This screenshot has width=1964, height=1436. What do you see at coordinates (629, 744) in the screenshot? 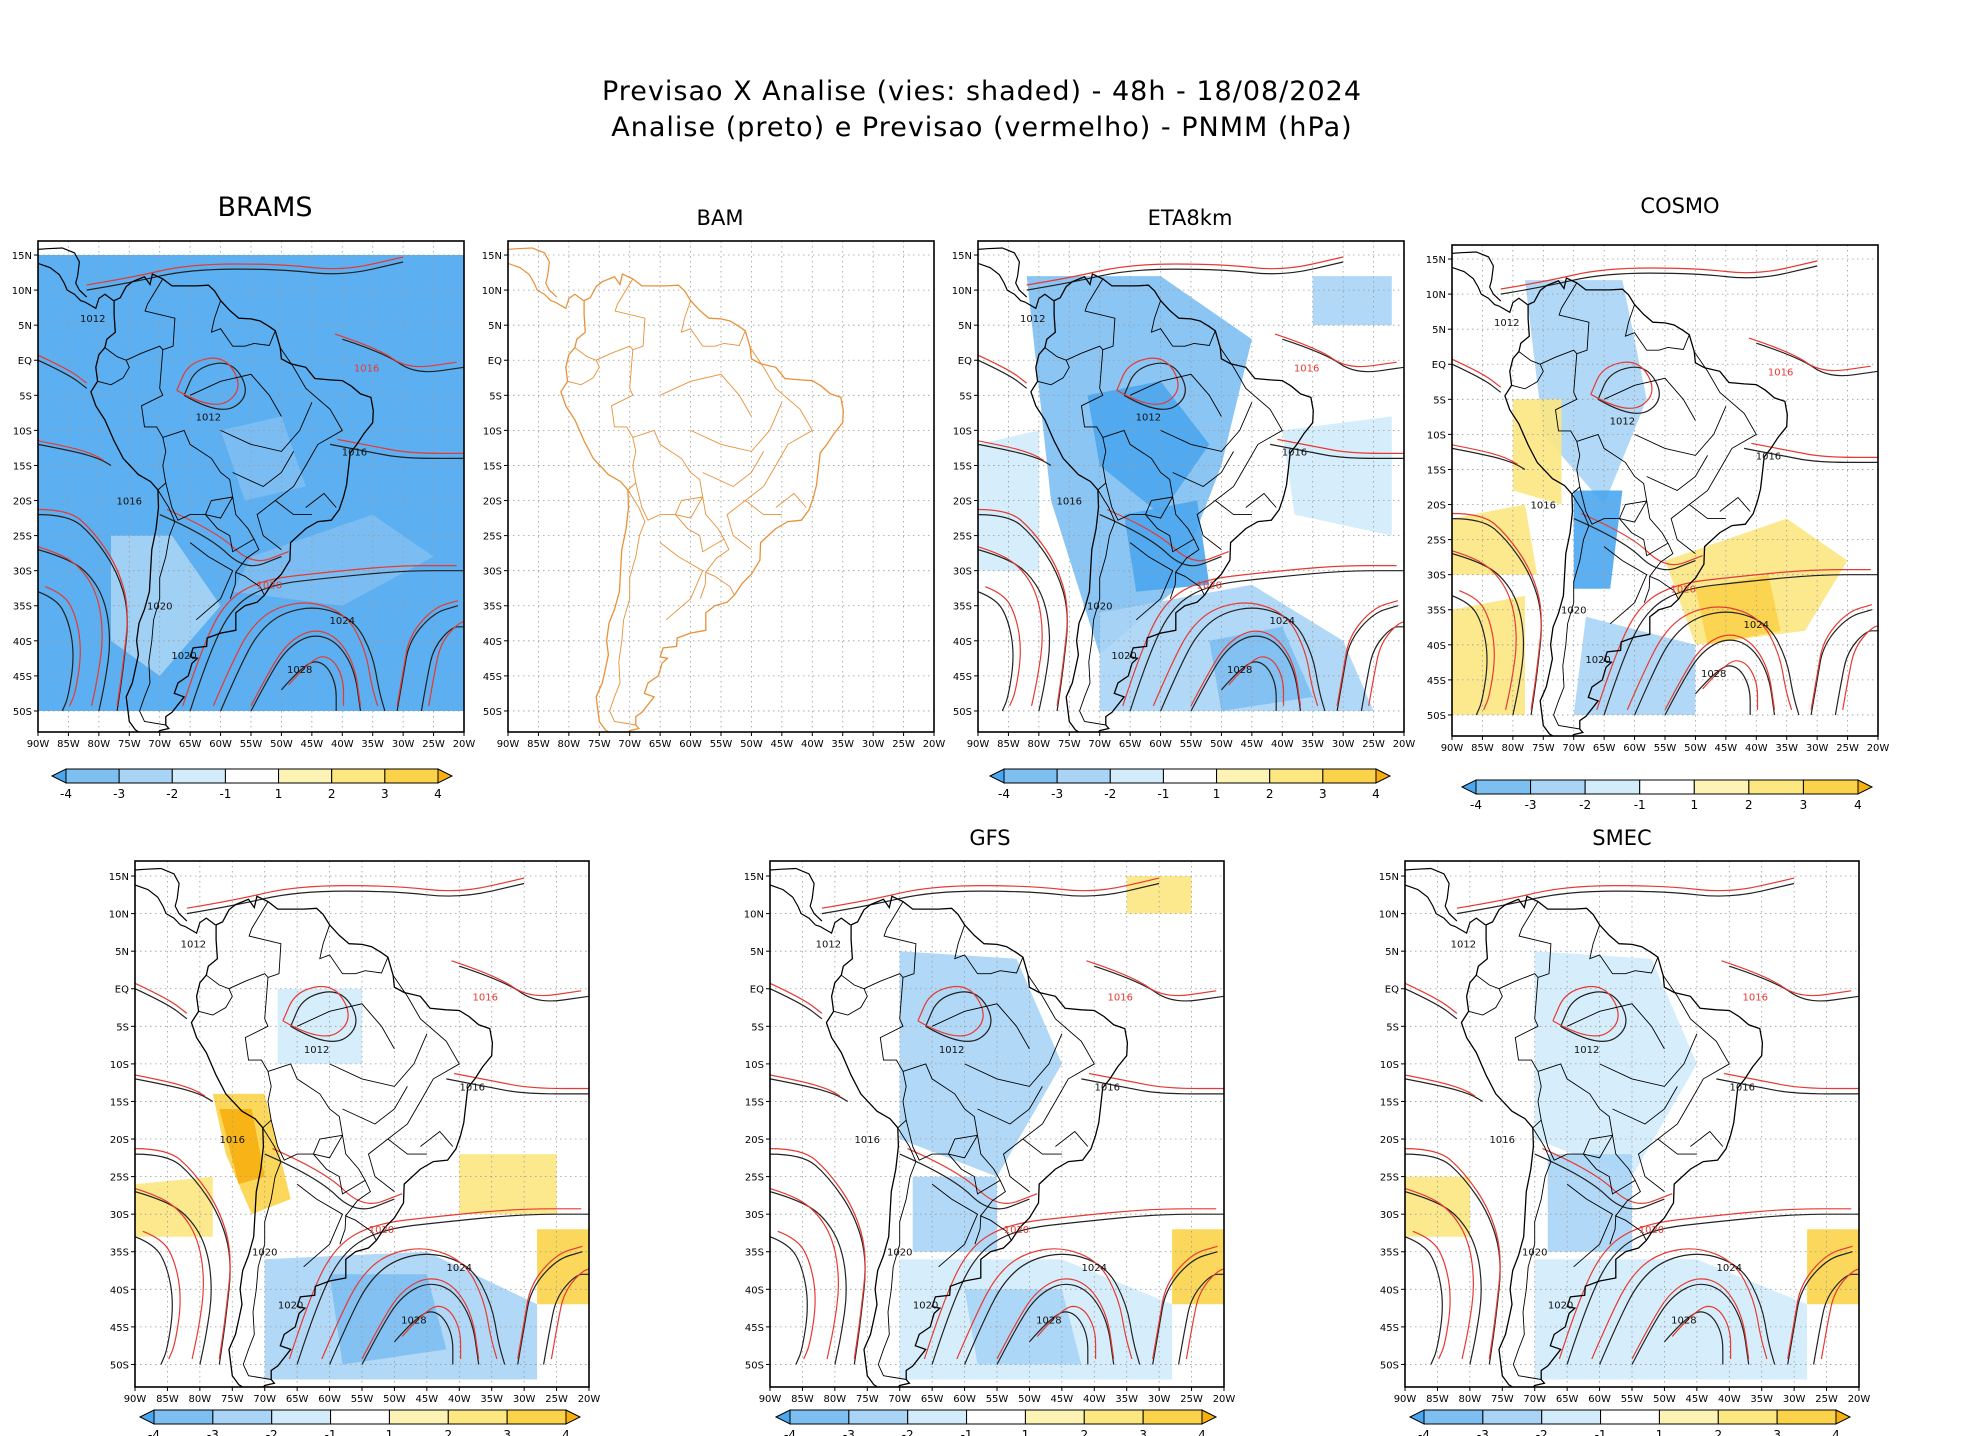
I see `lon-tick-label: 70W` at bounding box center [629, 744].